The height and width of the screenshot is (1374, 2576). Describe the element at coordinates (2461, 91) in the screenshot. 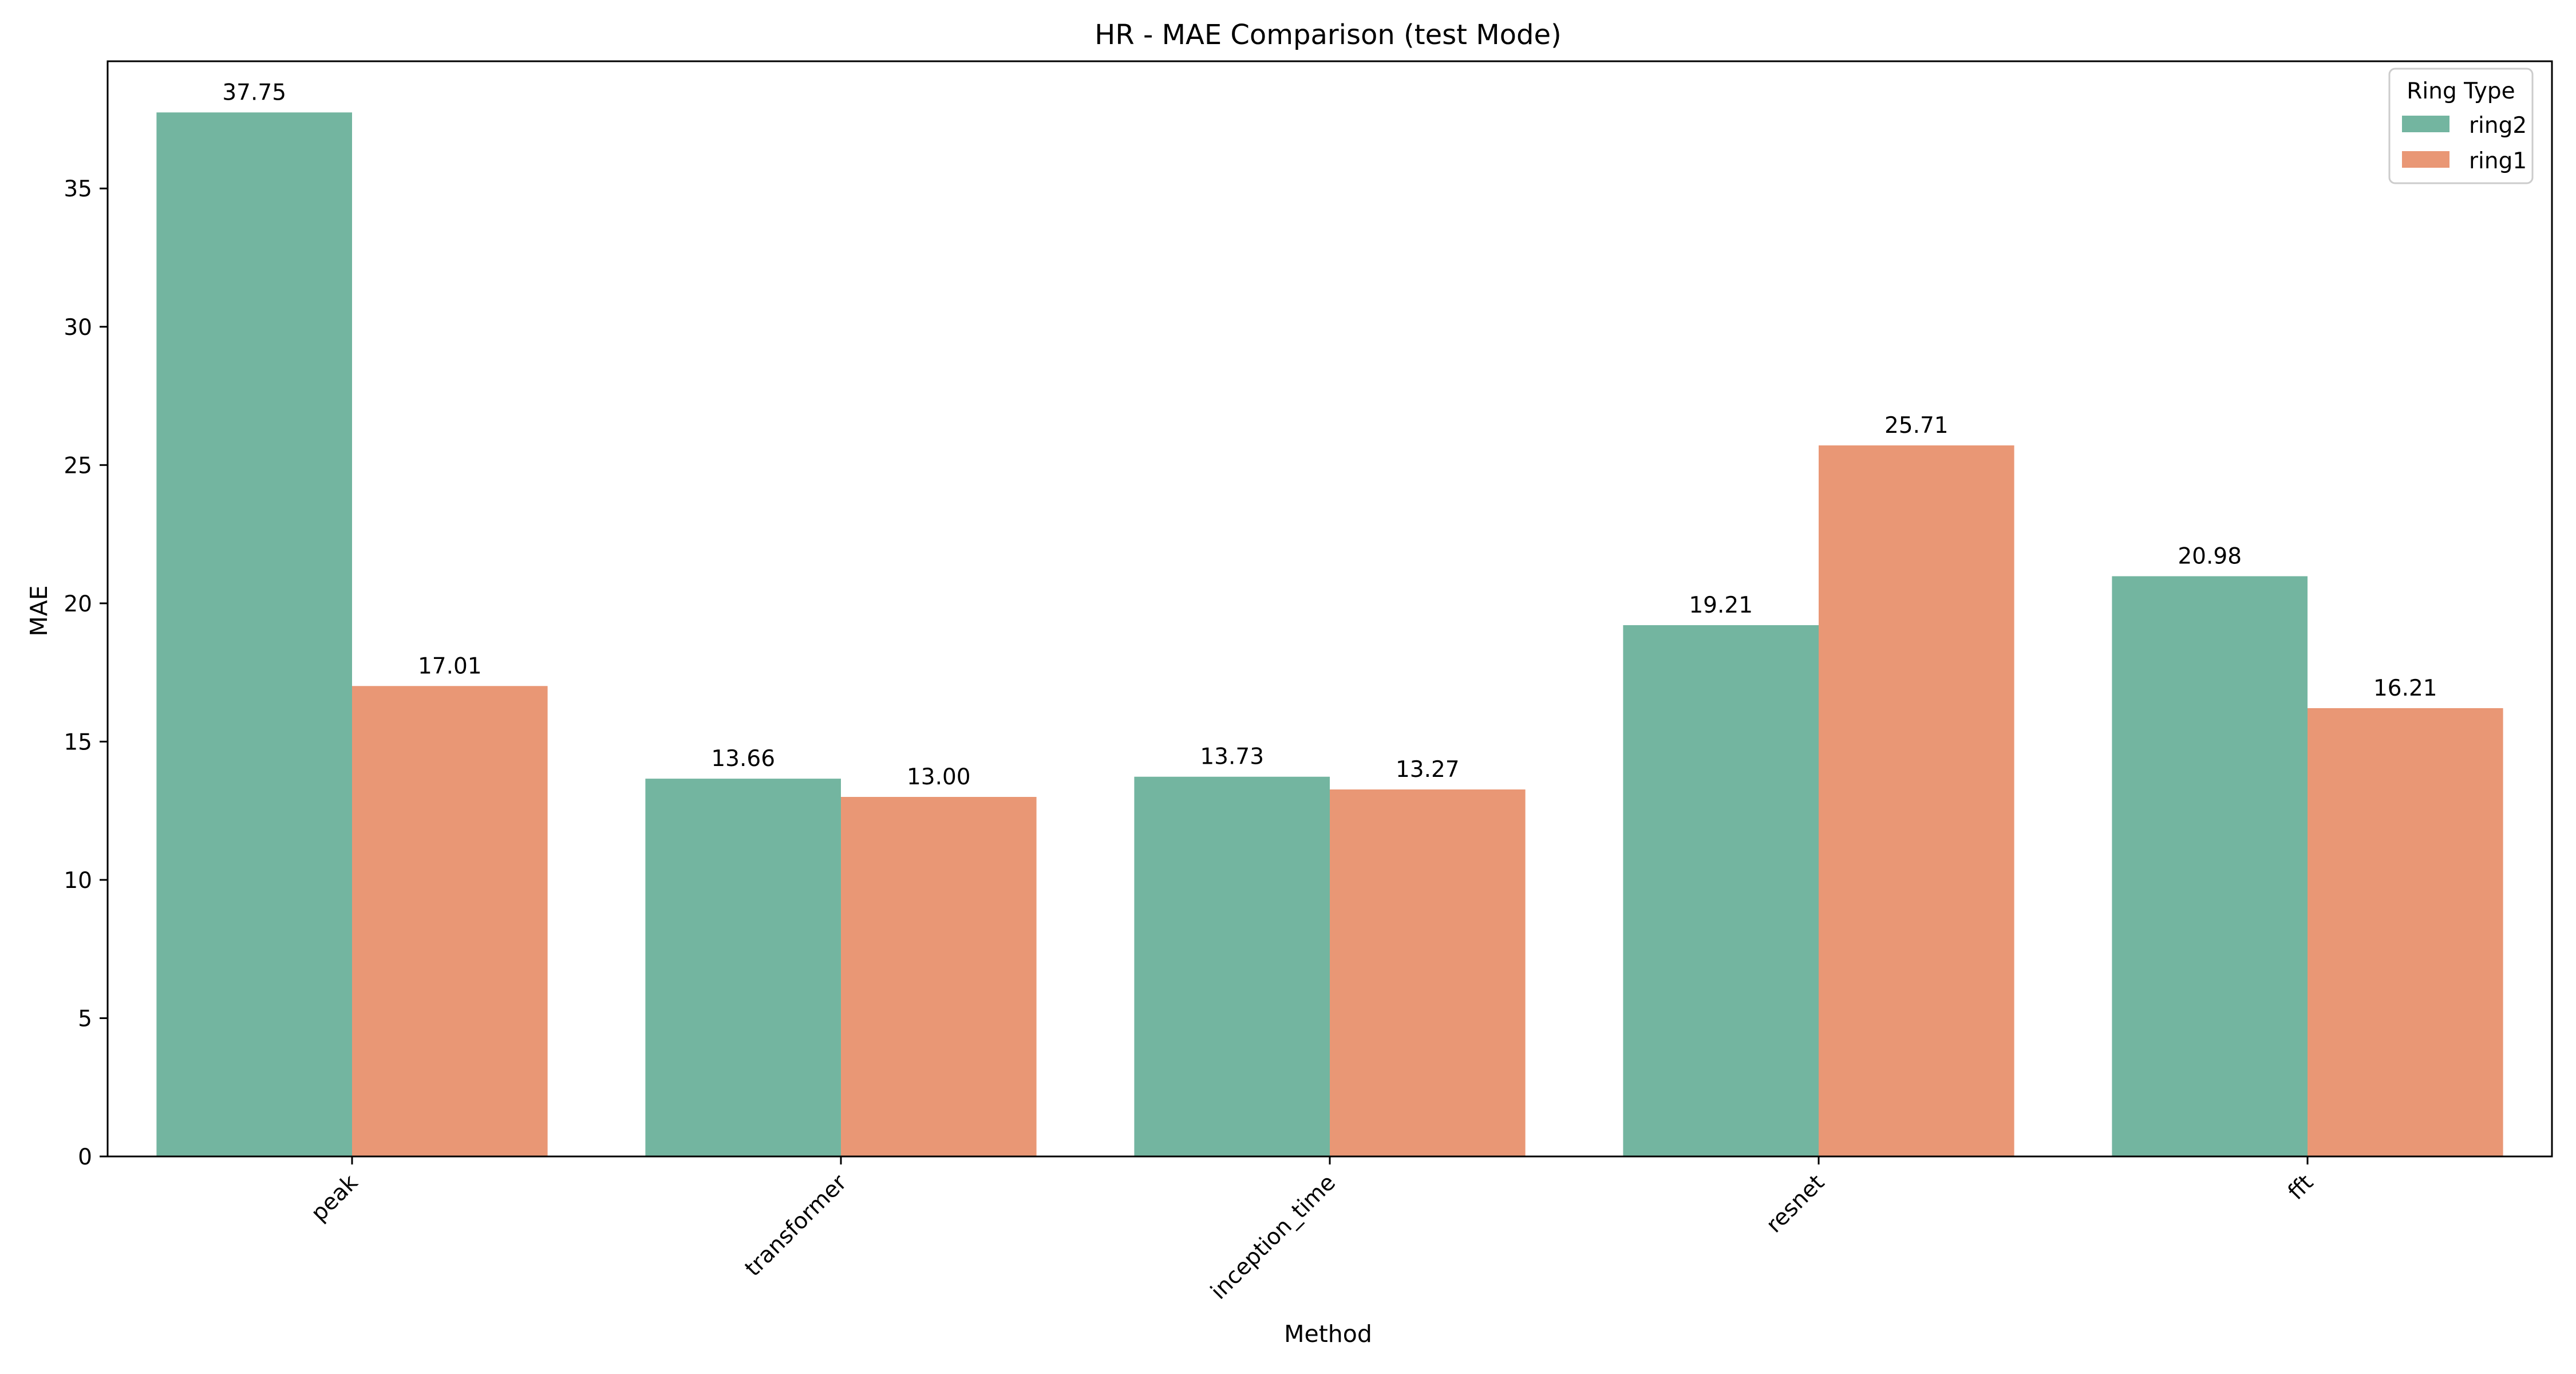

I see `legend-title: Ring Type` at that location.